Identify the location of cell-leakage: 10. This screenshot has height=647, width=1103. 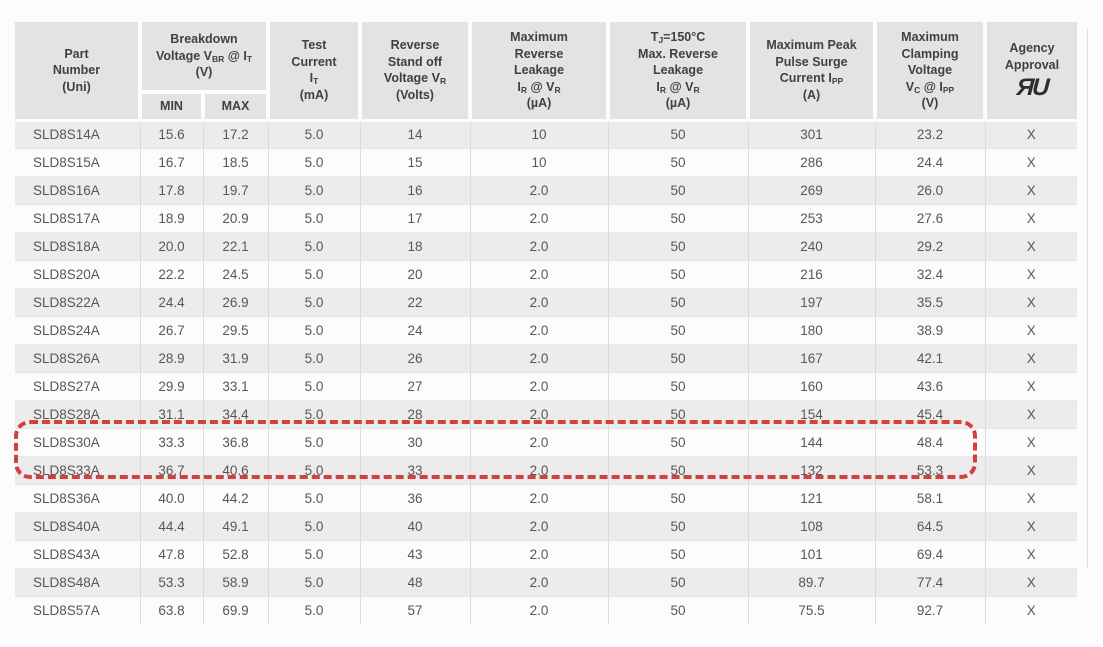
(538, 133).